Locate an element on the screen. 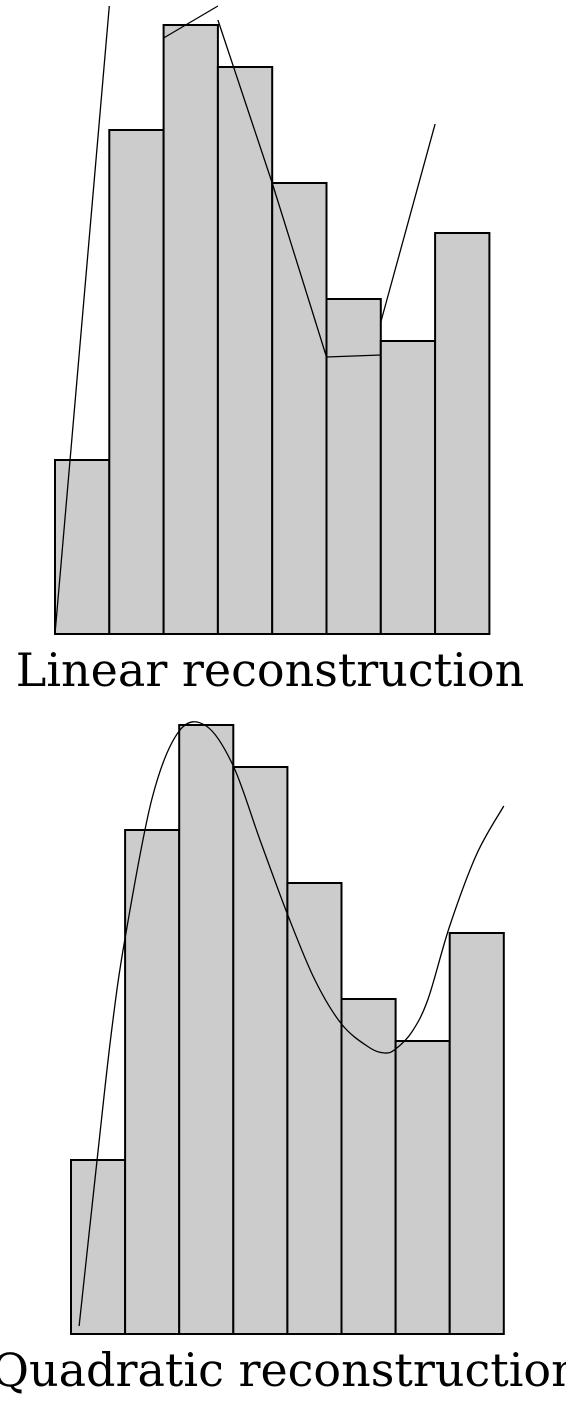 This screenshot has width=566, height=1424. quadratic-reconstruction-caption: Quadratic reconstruction is located at coordinates (283, 1370).